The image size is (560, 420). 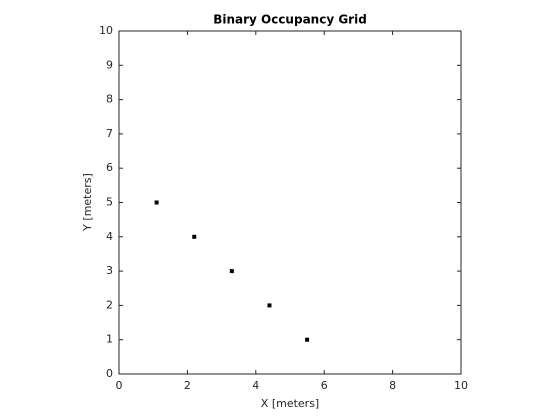 I want to click on x-tick-label: 6, so click(x=324, y=385).